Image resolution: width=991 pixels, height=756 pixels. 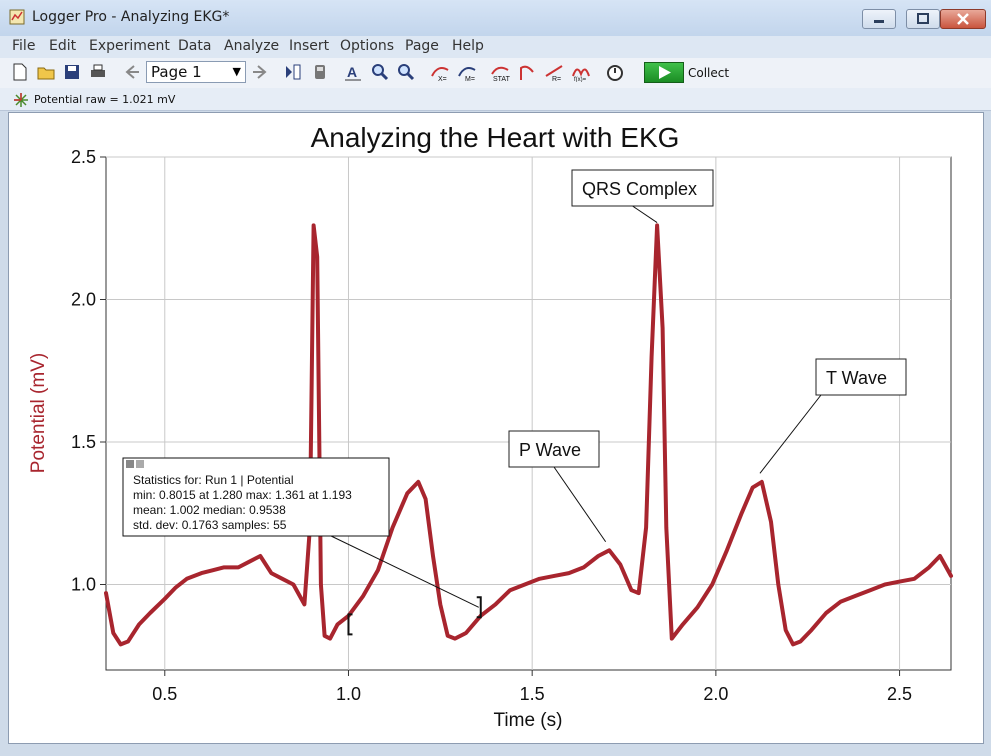 I want to click on sensor-status-row, so click(x=495, y=99).